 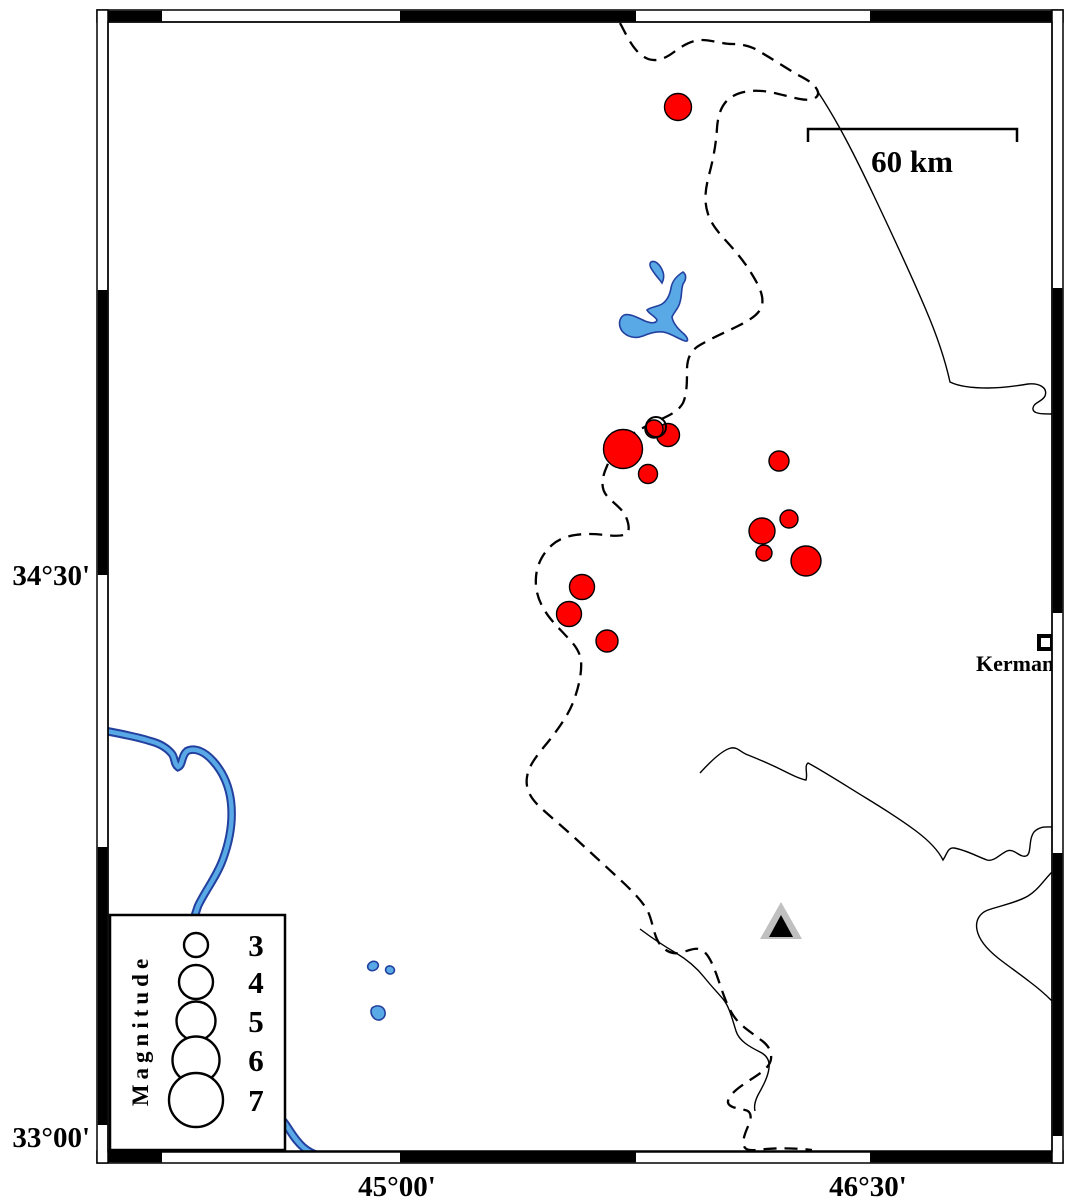 I want to click on legend-label-mag-7: 7, so click(x=256, y=1100).